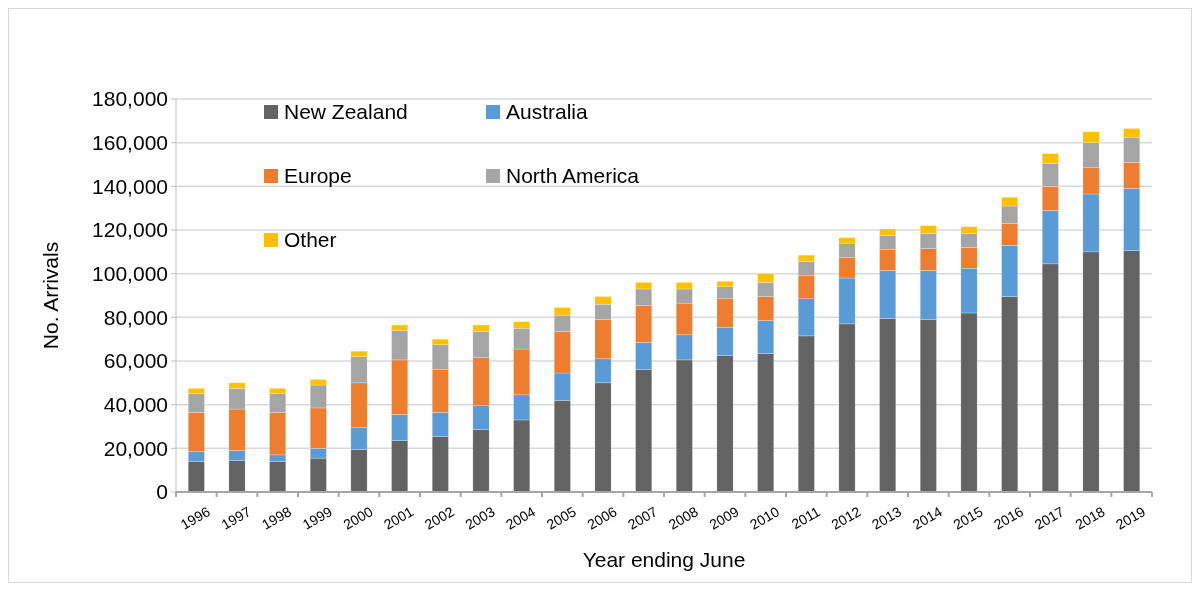  Describe the element at coordinates (724, 518) in the screenshot. I see `x-tick-label: 2009` at that location.